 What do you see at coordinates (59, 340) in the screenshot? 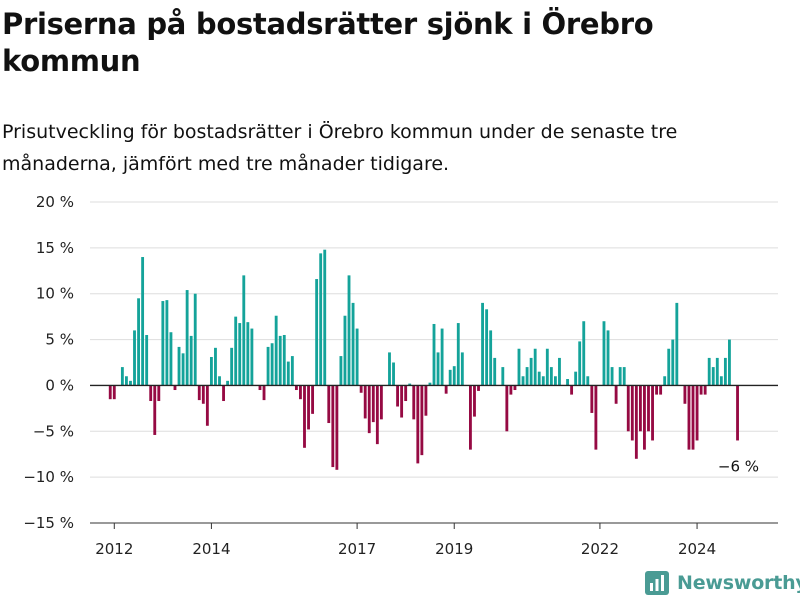
I see `y-tick-label: 5 %` at bounding box center [59, 340].